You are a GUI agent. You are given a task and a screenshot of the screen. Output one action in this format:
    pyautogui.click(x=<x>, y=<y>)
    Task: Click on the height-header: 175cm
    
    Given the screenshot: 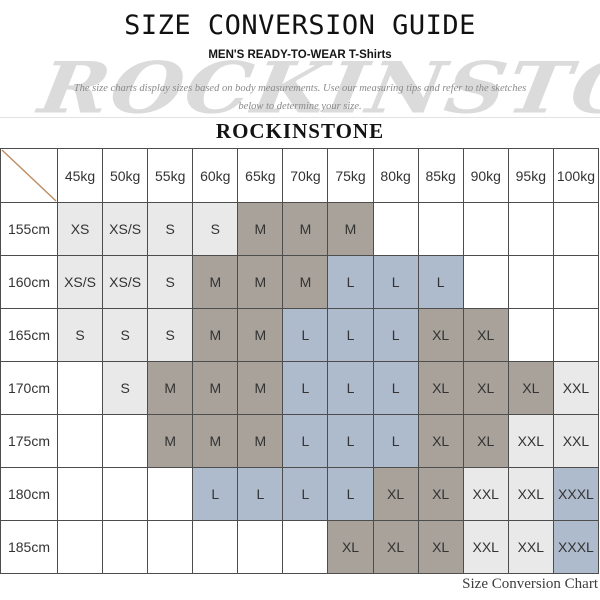 What is the action you would take?
    pyautogui.click(x=29, y=441)
    